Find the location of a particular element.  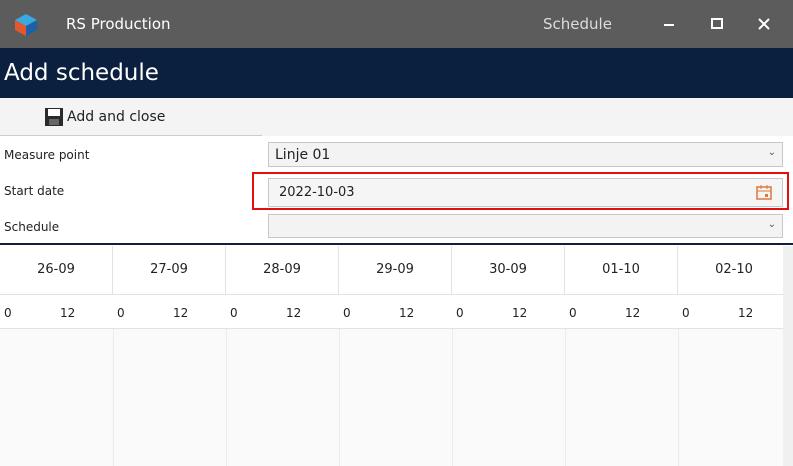

calendar-icon is located at coordinates (764, 192).